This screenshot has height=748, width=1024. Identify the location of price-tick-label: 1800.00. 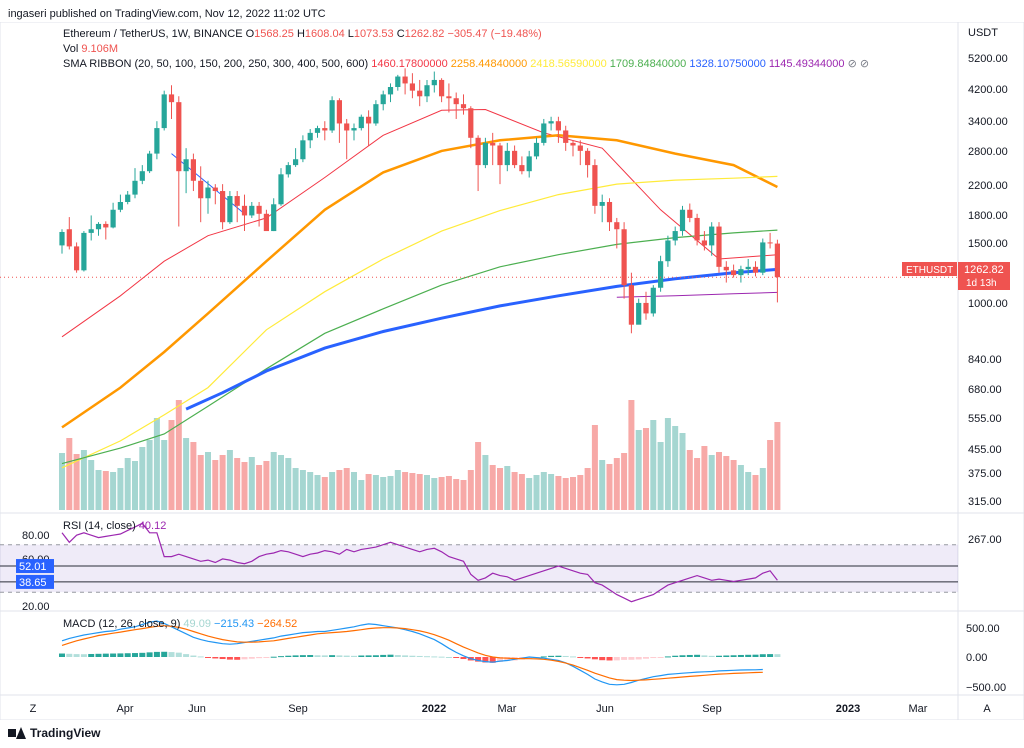
(988, 216).